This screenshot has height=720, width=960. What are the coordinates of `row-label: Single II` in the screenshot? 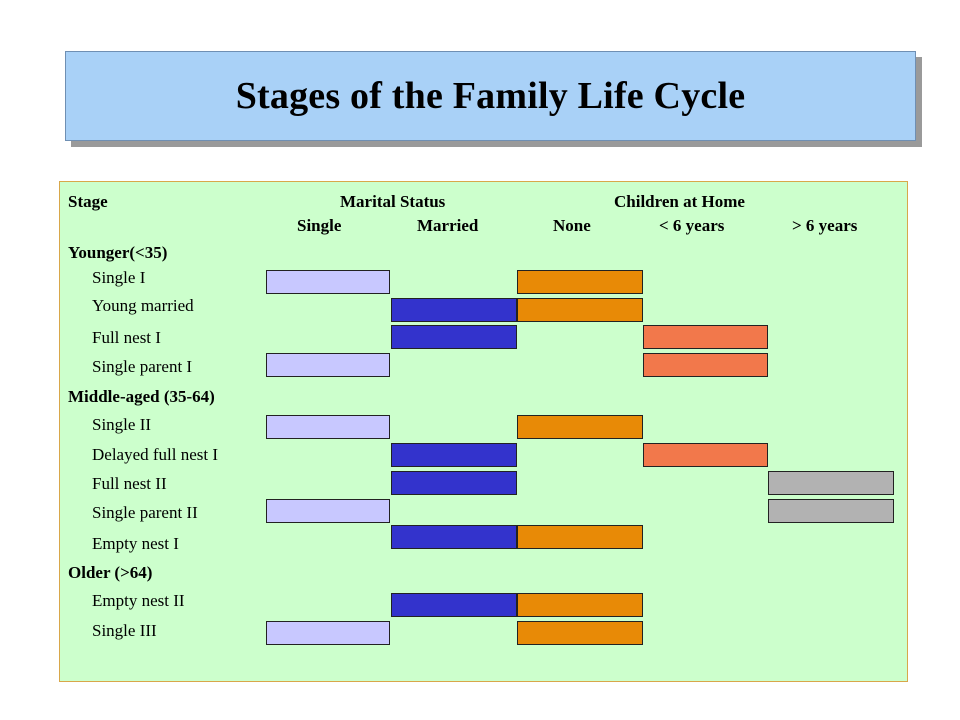 It's located at (122, 424).